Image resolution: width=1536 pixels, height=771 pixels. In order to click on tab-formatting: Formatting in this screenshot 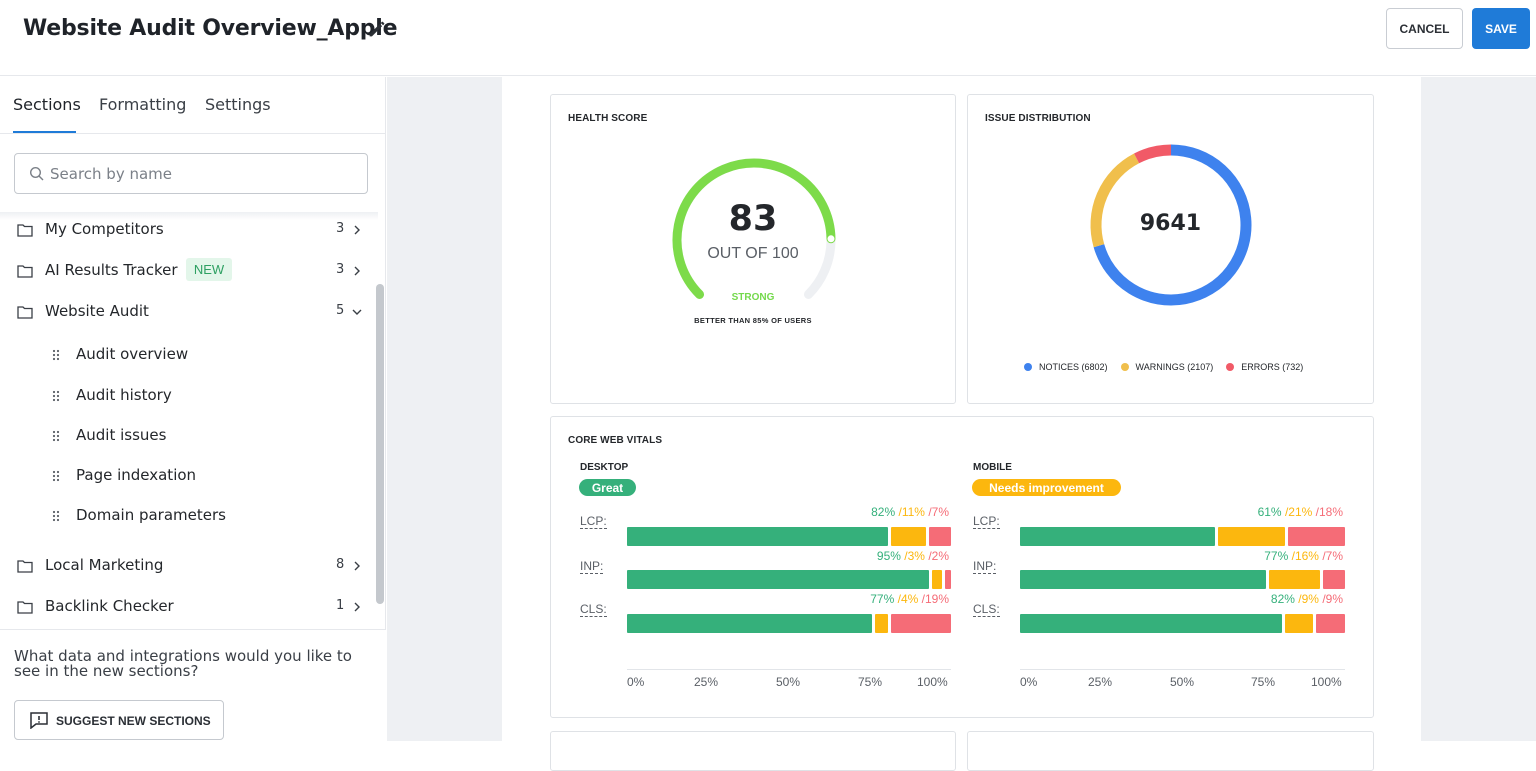, I will do `click(143, 104)`.